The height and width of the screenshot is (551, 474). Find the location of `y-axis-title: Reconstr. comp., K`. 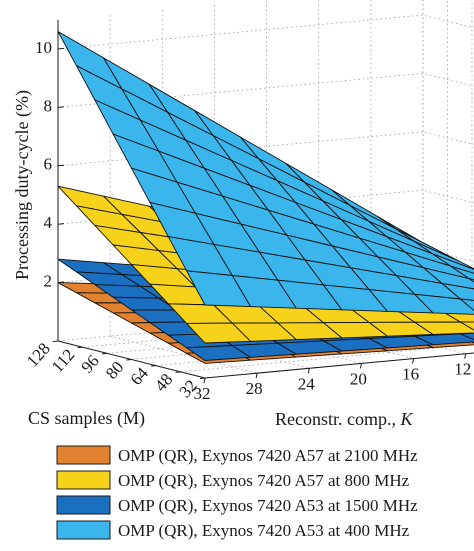

y-axis-title: Reconstr. comp., K is located at coordinates (344, 419).